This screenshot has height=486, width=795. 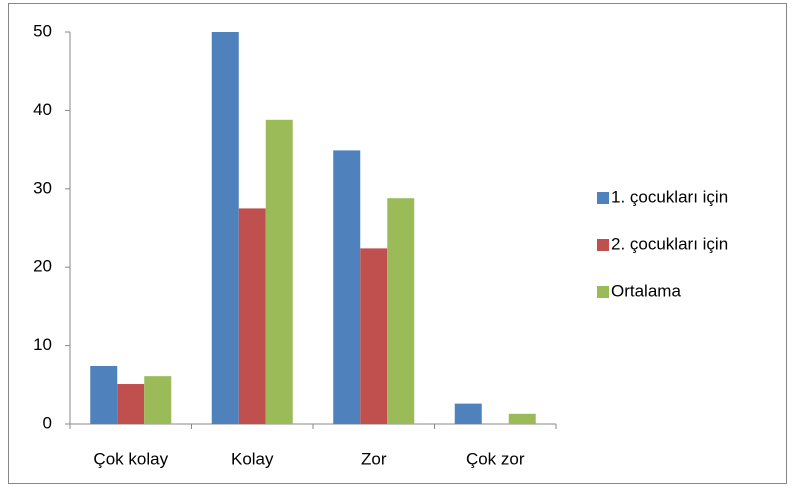 I want to click on y-tick-label: 10, so click(x=42, y=344).